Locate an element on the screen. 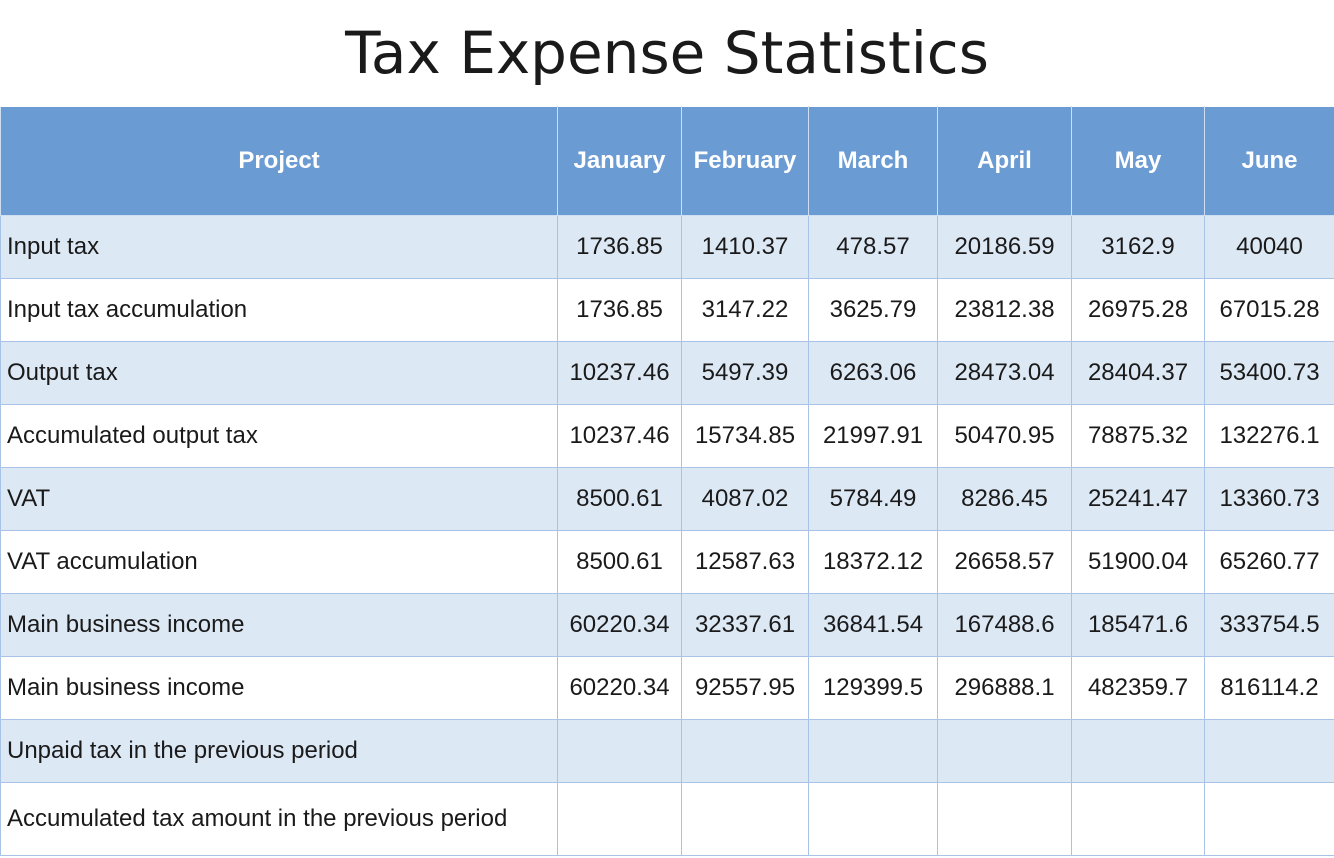 The image size is (1334, 858). column-header-january: January is located at coordinates (619, 161).